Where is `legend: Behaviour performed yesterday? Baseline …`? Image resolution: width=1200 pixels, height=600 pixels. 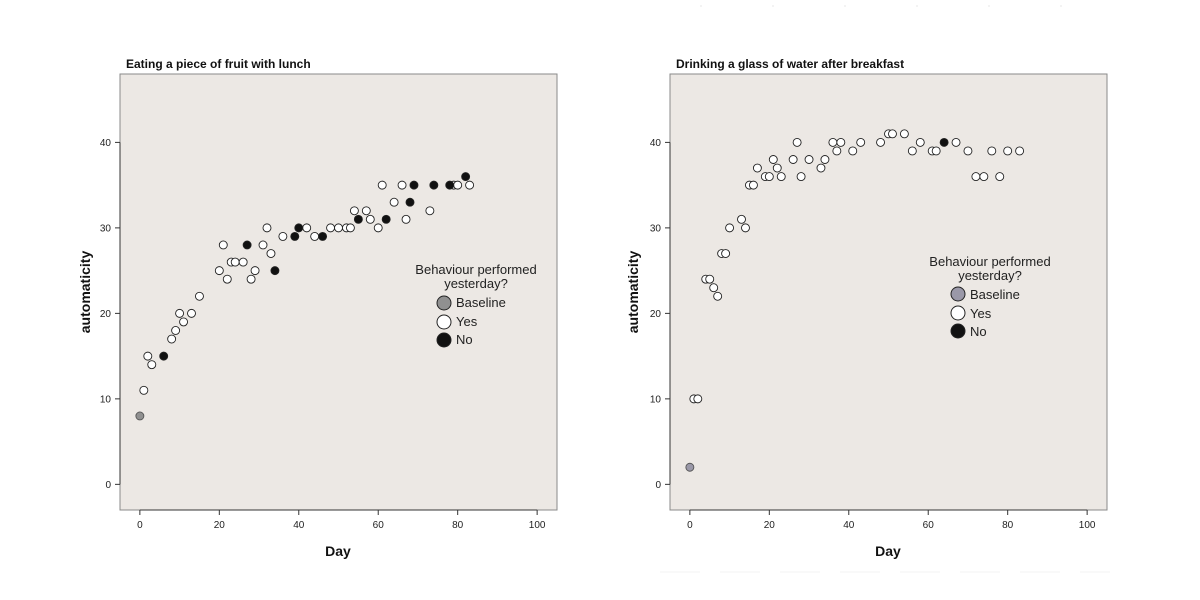
legend: Behaviour performed yesterday? Baseline … is located at coordinates (989, 296).